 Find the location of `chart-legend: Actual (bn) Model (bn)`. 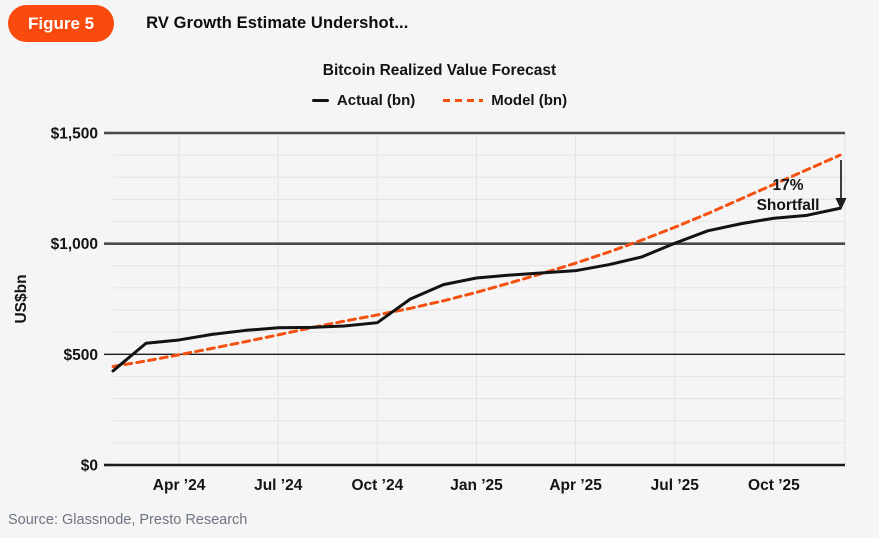

chart-legend: Actual (bn) Model (bn) is located at coordinates (439, 100).